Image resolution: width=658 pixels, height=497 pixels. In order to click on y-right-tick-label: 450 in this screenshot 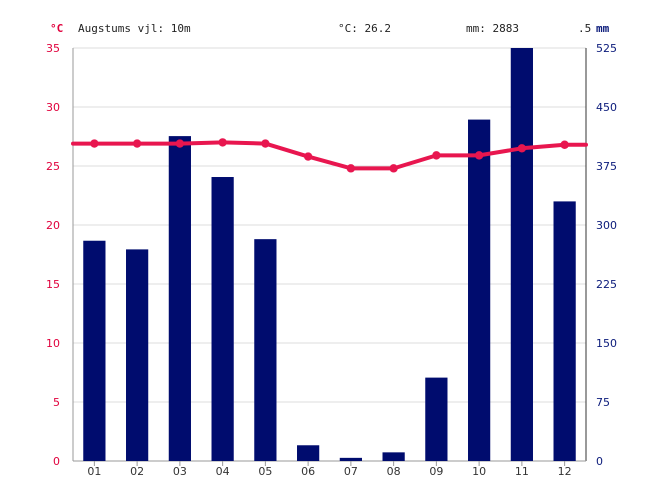, I will do `click(606, 107)`.